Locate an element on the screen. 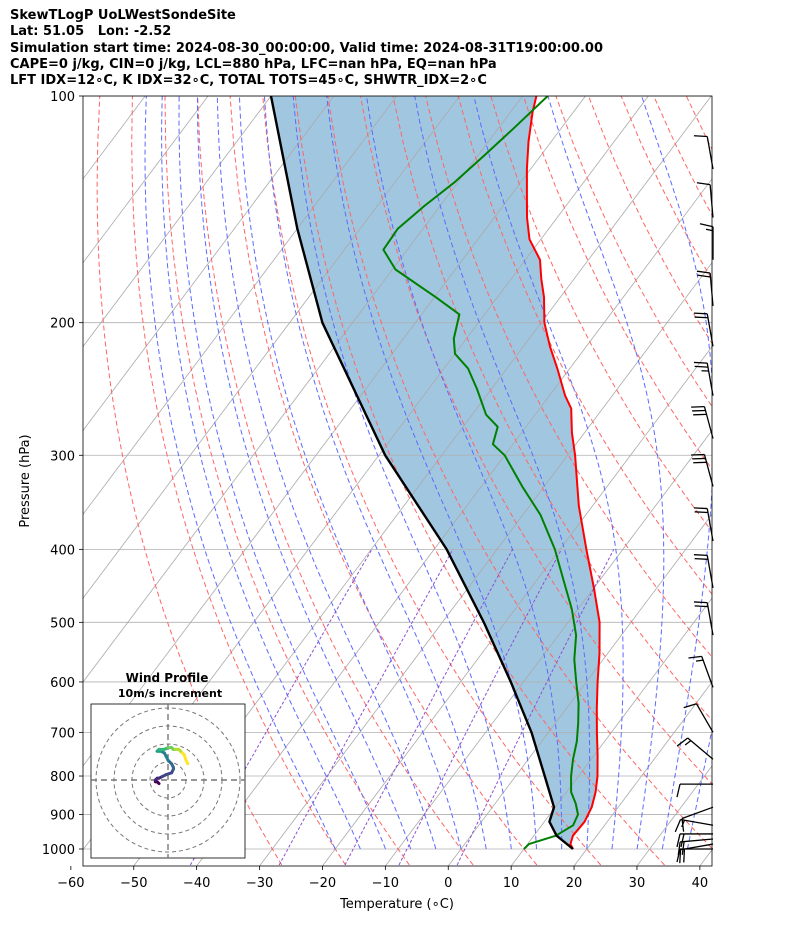  y-tick-label: 500 is located at coordinates (62, 623).